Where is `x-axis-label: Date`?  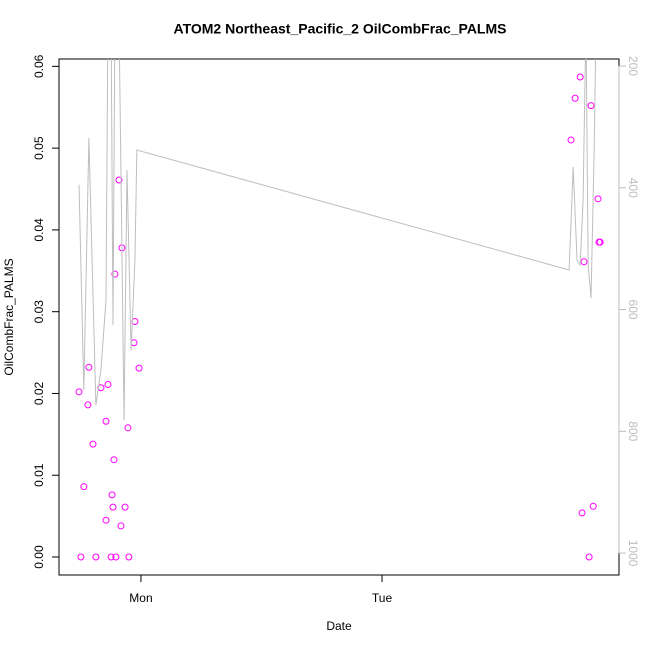 x-axis-label: Date is located at coordinates (339, 626).